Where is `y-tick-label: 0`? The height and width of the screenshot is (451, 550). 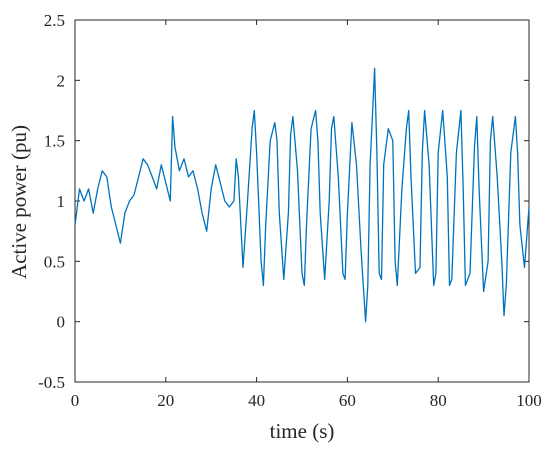 y-tick-label: 0 is located at coordinates (61, 322).